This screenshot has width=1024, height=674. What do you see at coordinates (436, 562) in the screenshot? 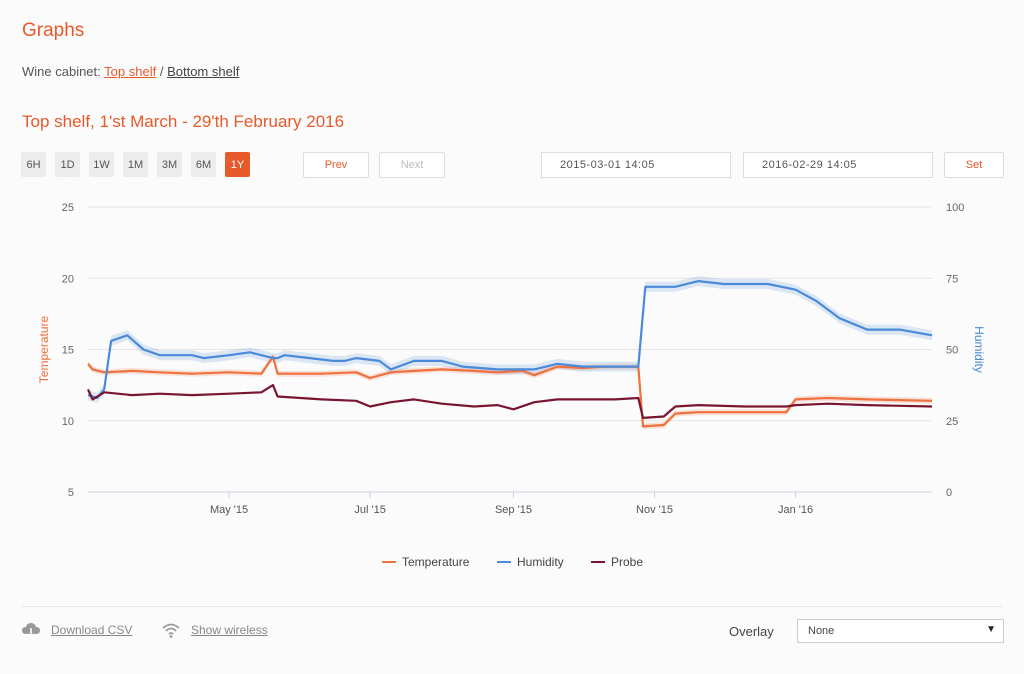
I see `legend-label: Temperature` at bounding box center [436, 562].